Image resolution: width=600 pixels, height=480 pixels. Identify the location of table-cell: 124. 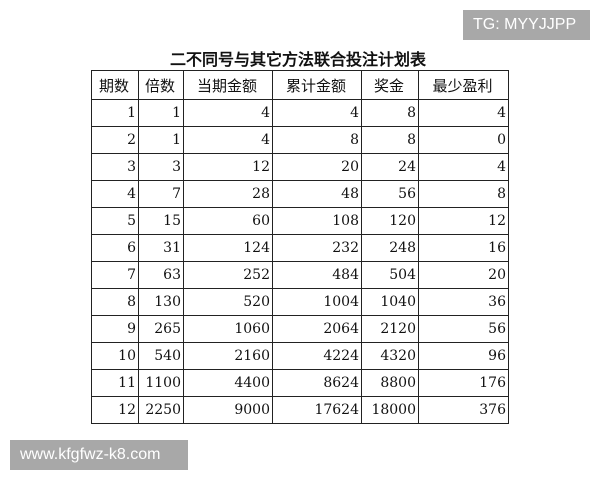
(228, 248).